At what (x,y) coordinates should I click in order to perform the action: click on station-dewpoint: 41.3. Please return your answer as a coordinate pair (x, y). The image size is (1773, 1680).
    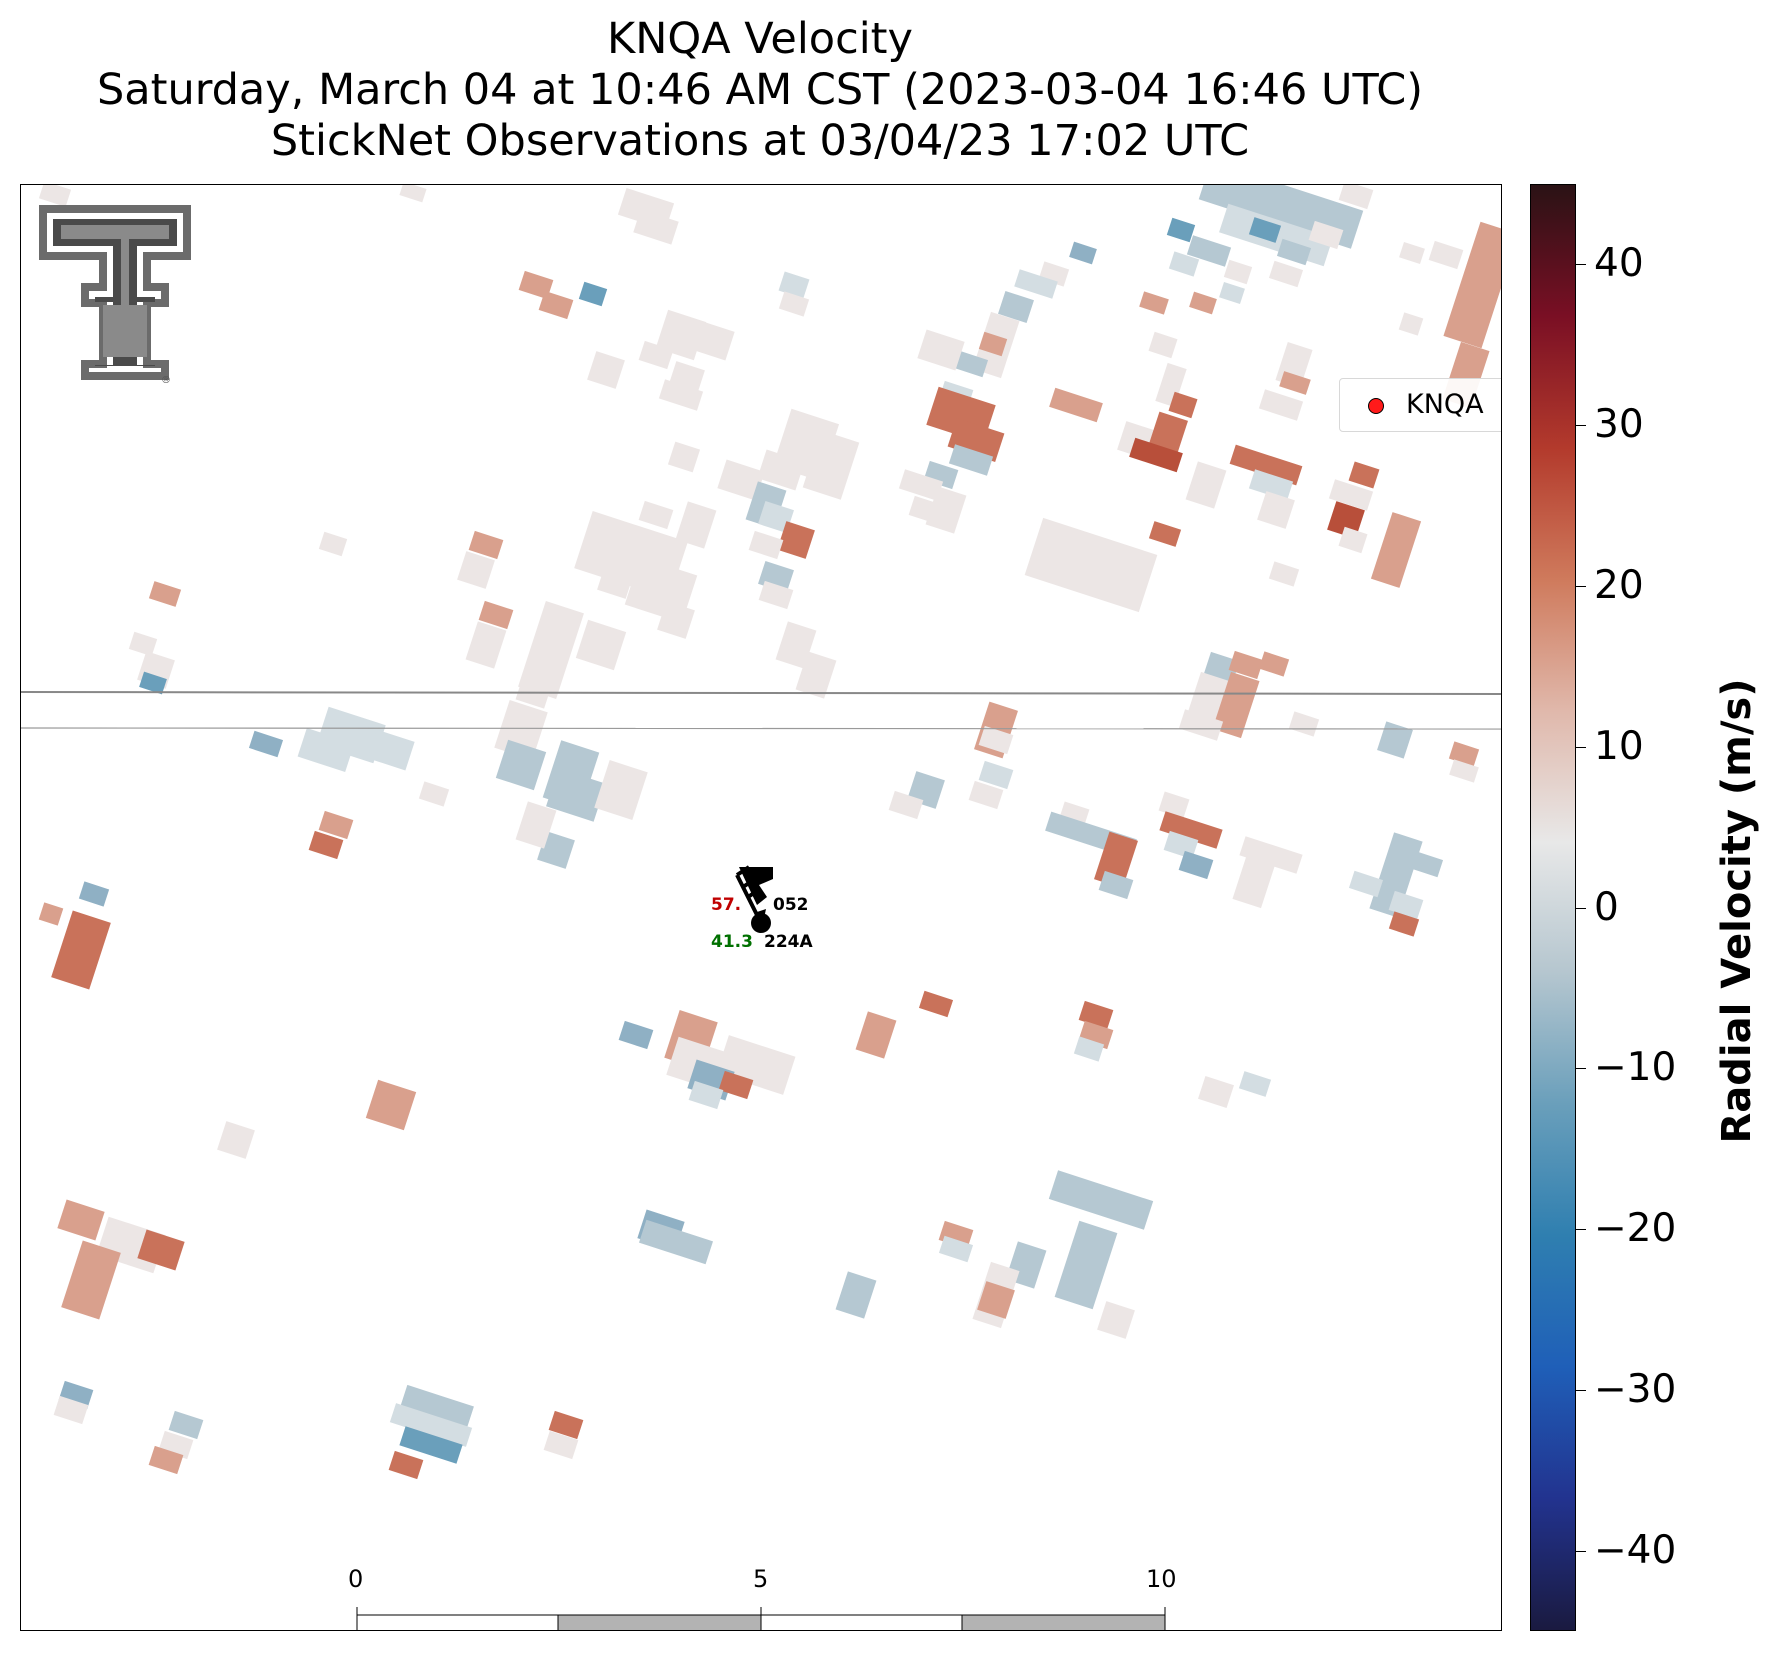
    Looking at the image, I should click on (732, 942).